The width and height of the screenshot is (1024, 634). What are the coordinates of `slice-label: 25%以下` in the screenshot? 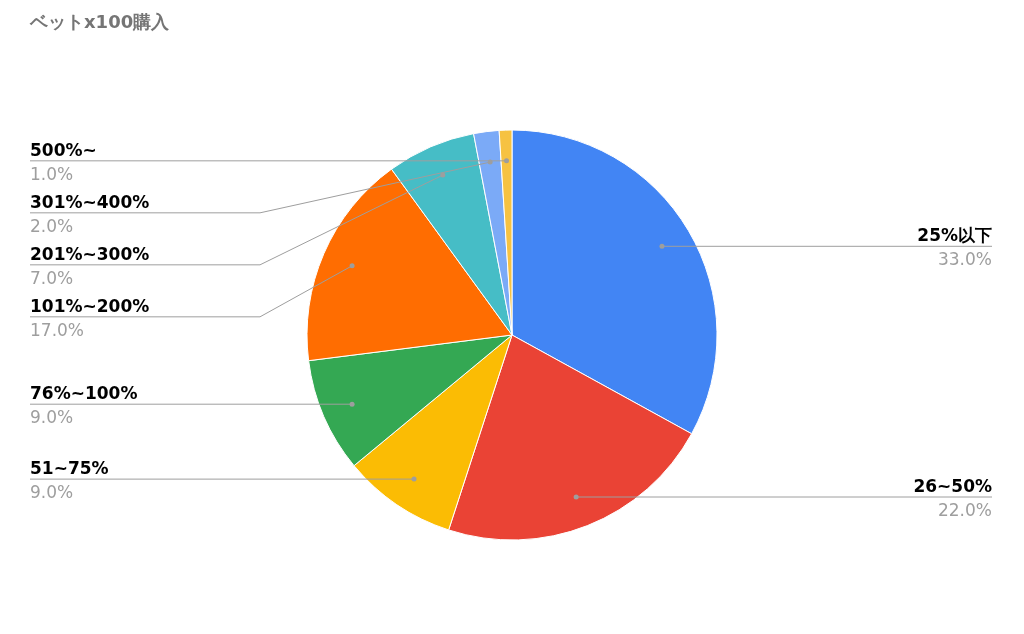 It's located at (954, 235).